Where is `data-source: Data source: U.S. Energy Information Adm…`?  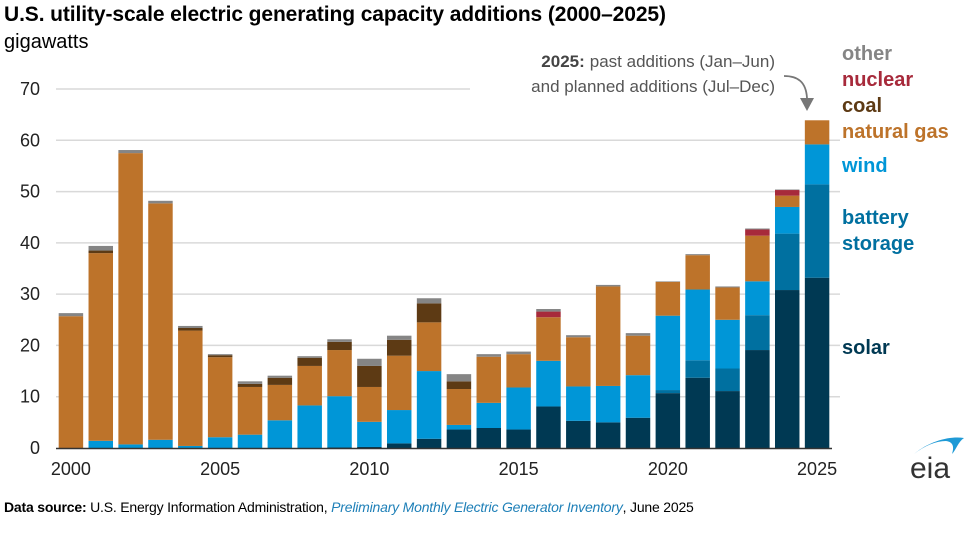 data-source: Data source: U.S. Energy Information Adm… is located at coordinates (349, 507).